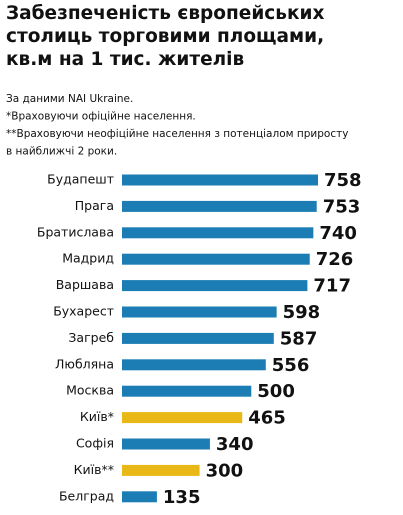 This screenshot has height=515, width=403. I want to click on value-label: 500, so click(276, 391).